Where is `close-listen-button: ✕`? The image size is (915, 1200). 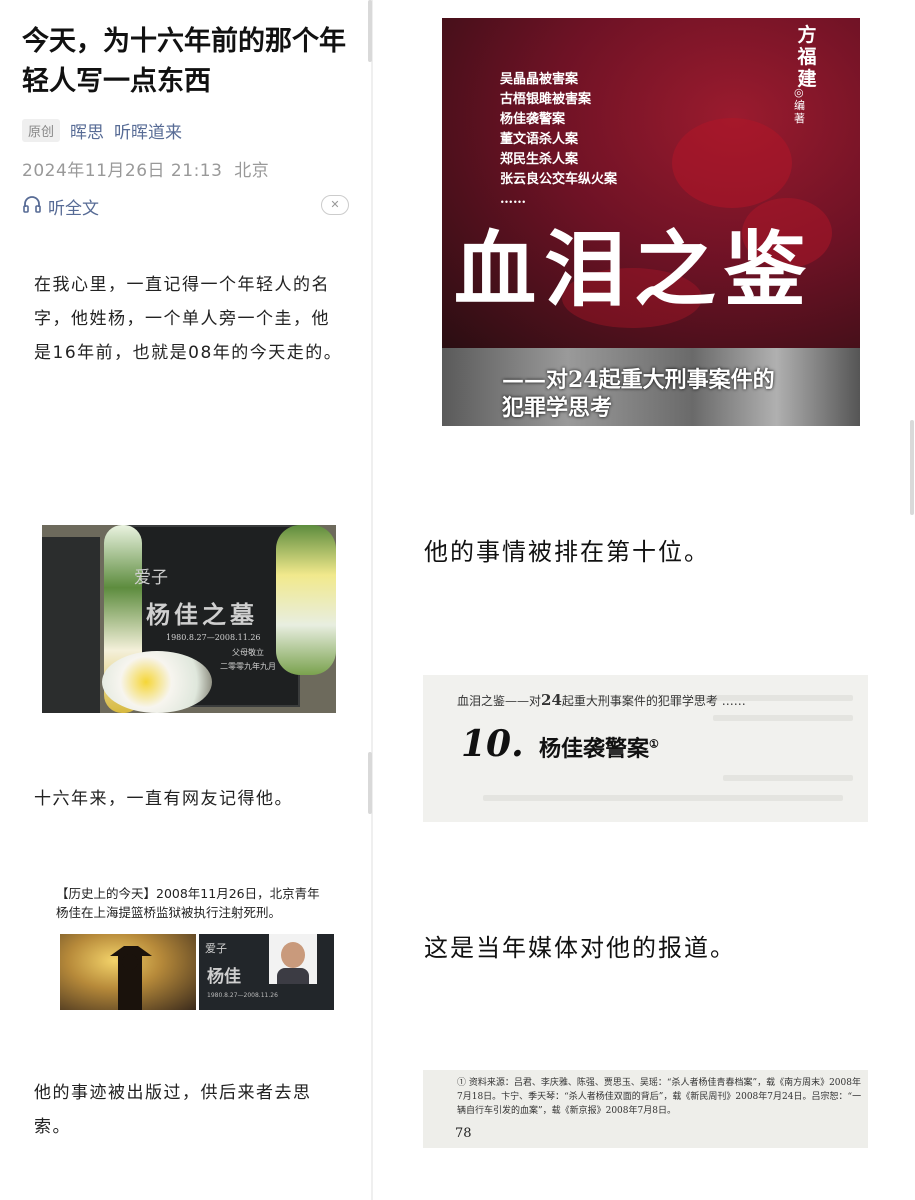
close-listen-button: ✕ is located at coordinates (335, 205).